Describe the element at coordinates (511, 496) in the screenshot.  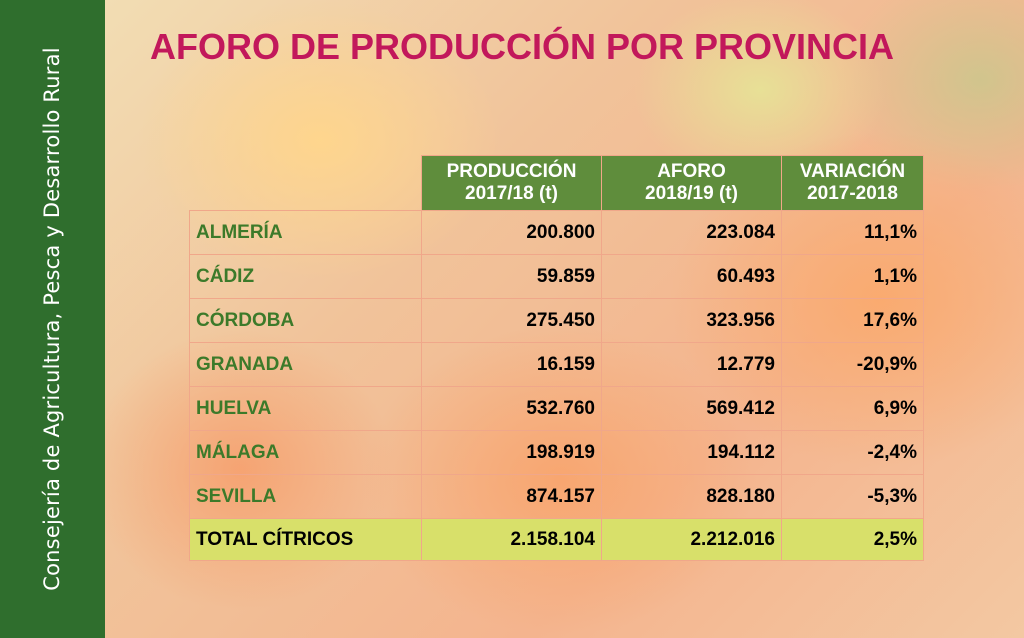
I see `produccion-cell: 874.157` at that location.